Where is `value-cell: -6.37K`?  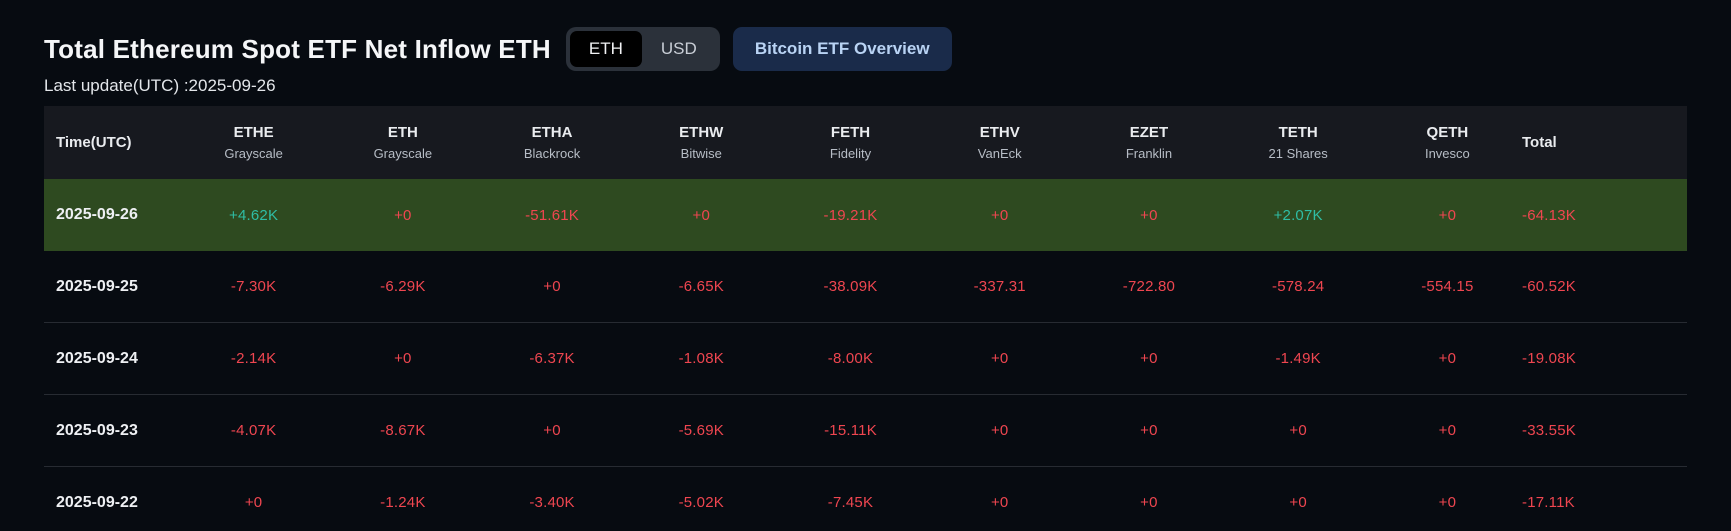 value-cell: -6.37K is located at coordinates (552, 358).